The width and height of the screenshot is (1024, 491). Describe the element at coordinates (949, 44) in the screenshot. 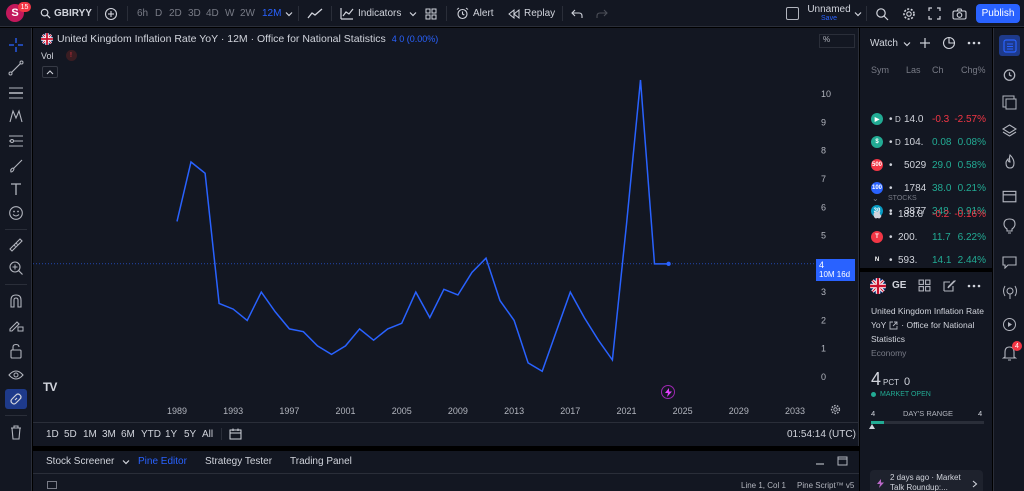

I see `advanced-view-button` at that location.